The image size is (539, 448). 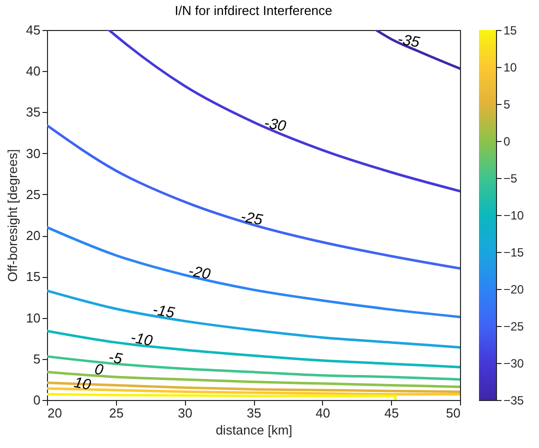 What do you see at coordinates (514, 401) in the screenshot?
I see `color-bar-label: −35` at bounding box center [514, 401].